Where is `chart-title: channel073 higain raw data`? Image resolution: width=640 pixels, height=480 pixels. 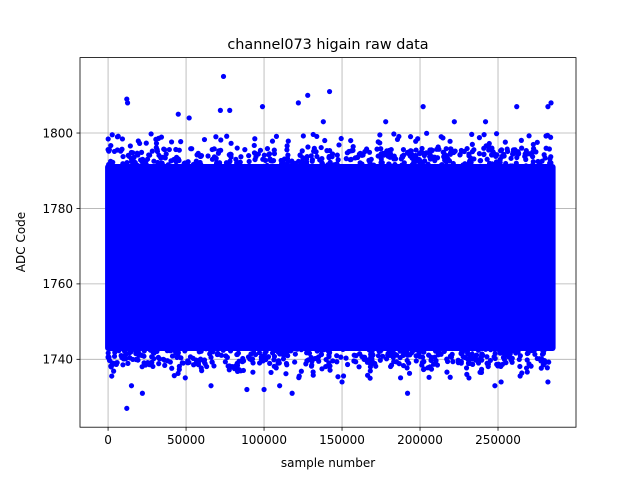
chart-title: channel073 higain raw data is located at coordinates (327, 45).